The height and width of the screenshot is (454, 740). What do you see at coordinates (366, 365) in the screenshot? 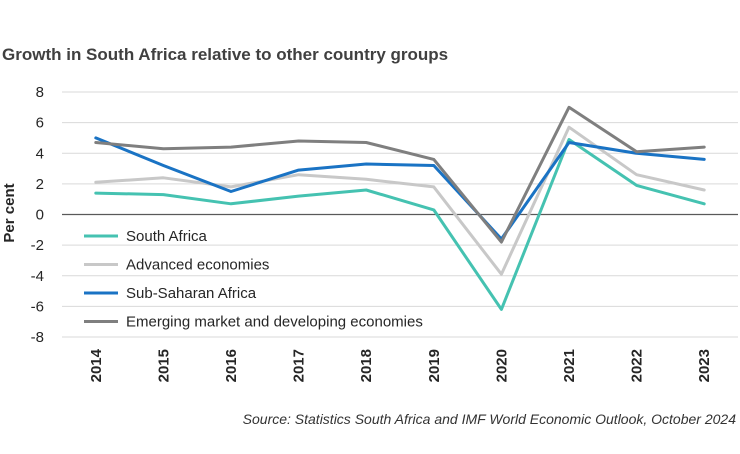
I see `x-tick-label: 2018` at bounding box center [366, 365].